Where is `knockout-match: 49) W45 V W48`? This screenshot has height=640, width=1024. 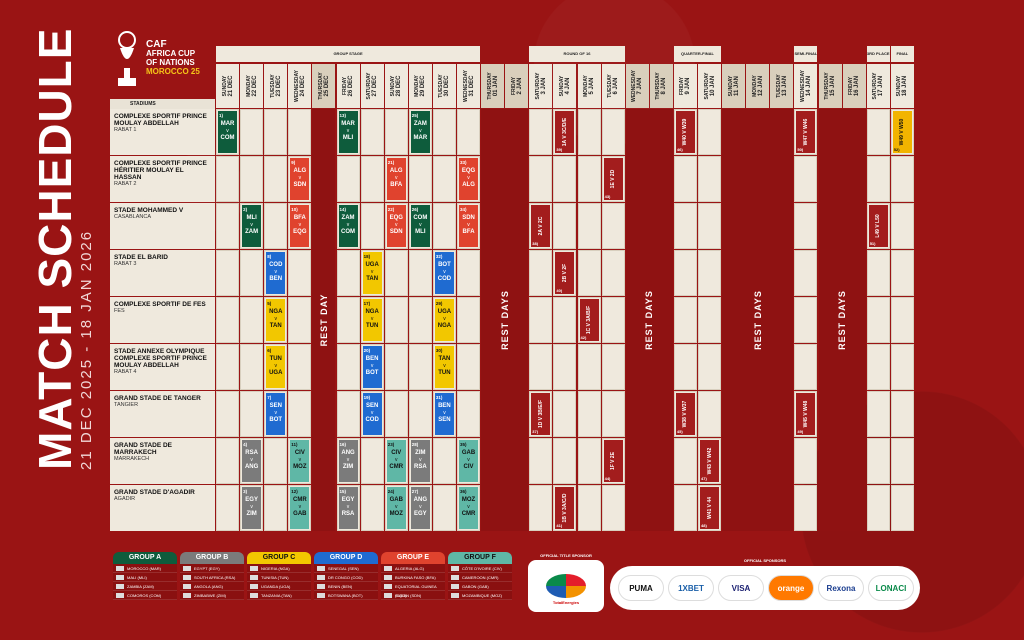 knockout-match: 49) W45 V W48 is located at coordinates (806, 414).